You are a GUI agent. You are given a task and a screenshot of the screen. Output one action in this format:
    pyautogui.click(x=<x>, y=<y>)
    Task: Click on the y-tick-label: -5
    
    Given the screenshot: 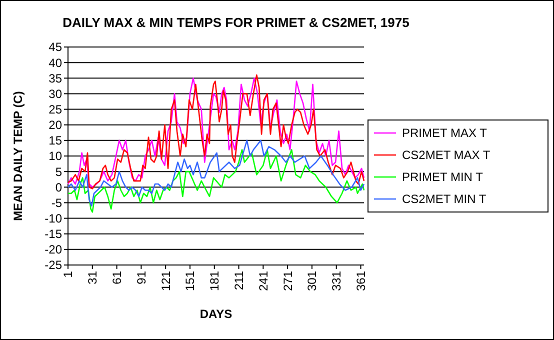 What is the action you would take?
    pyautogui.click(x=56, y=203)
    